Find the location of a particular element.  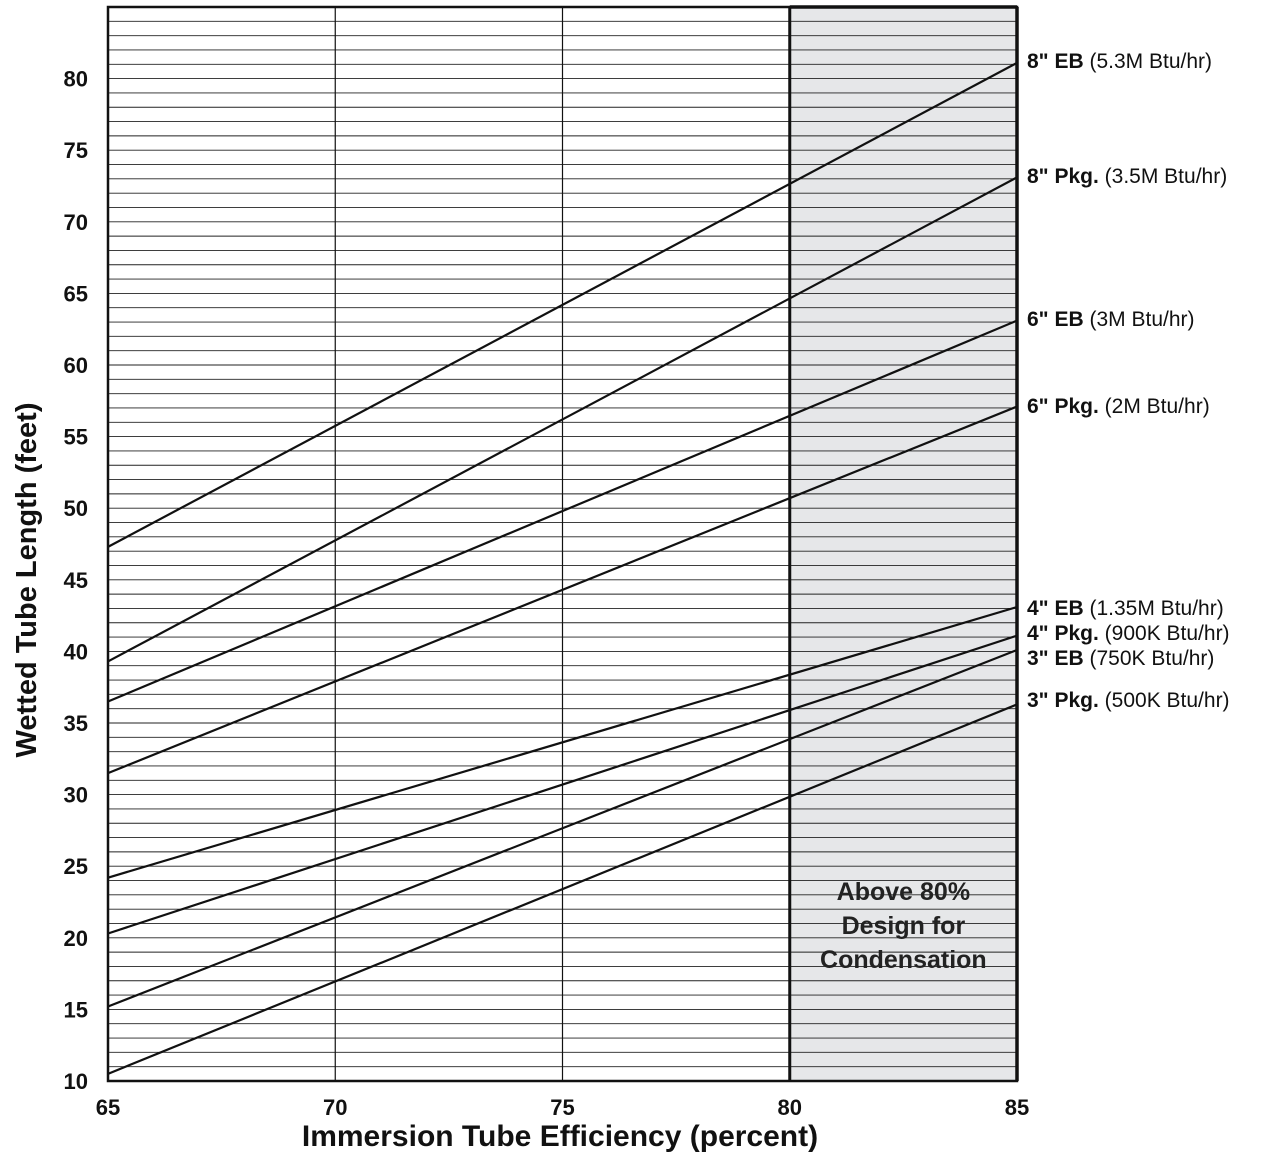

series-label-size: 8" EB is located at coordinates (1055, 61).